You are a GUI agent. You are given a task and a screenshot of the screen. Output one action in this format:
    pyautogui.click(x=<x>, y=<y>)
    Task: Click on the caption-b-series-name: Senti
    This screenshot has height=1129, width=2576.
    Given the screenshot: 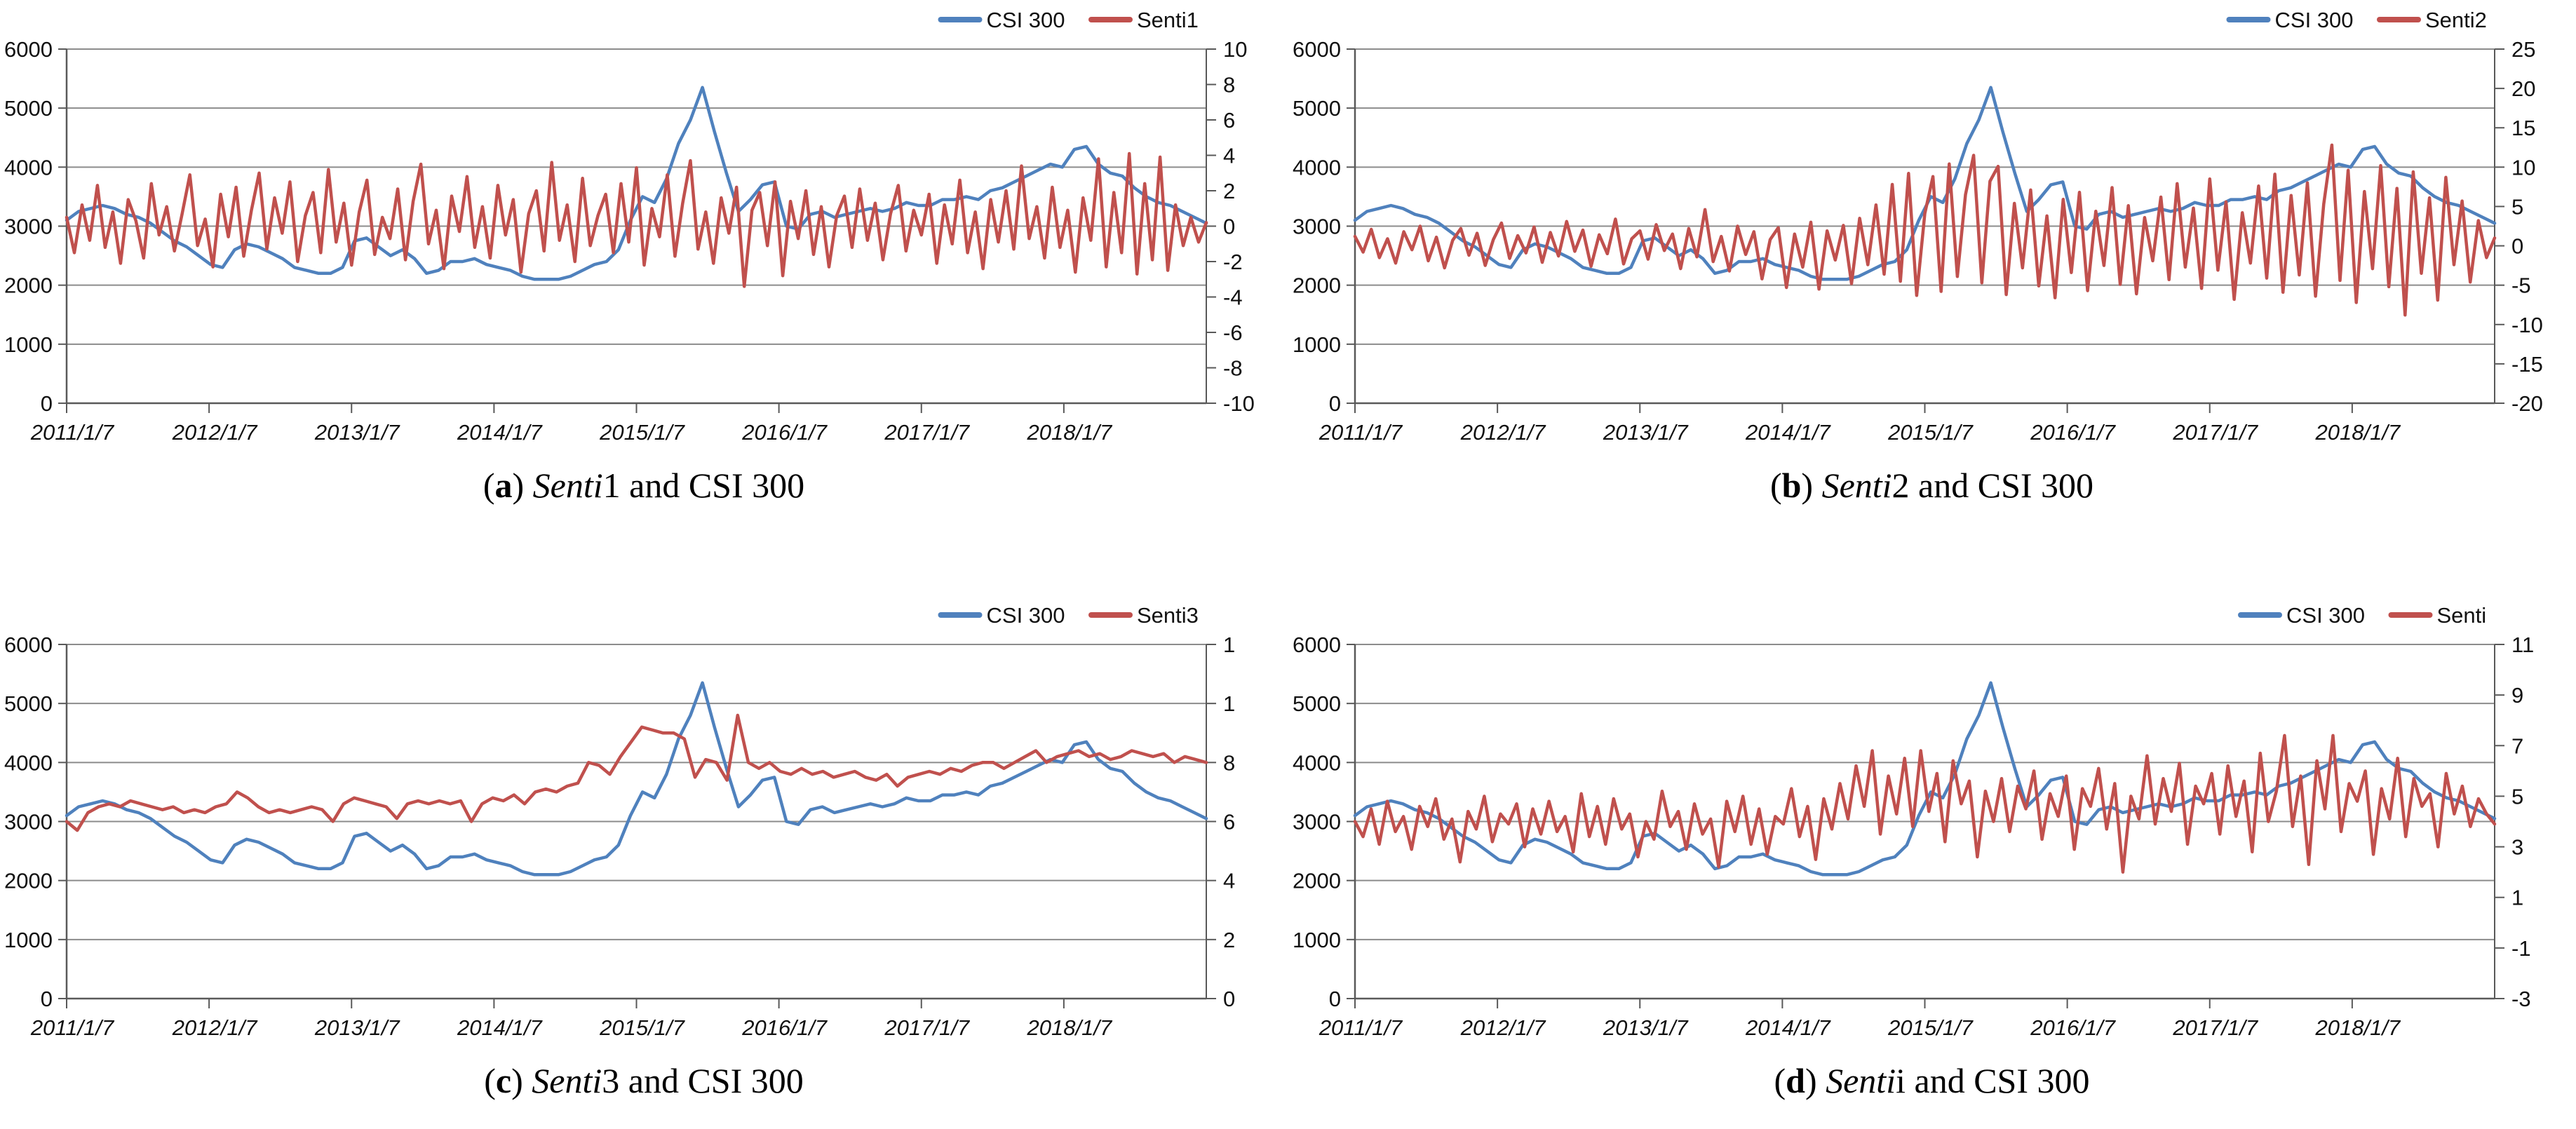 What is the action you would take?
    pyautogui.click(x=1856, y=485)
    